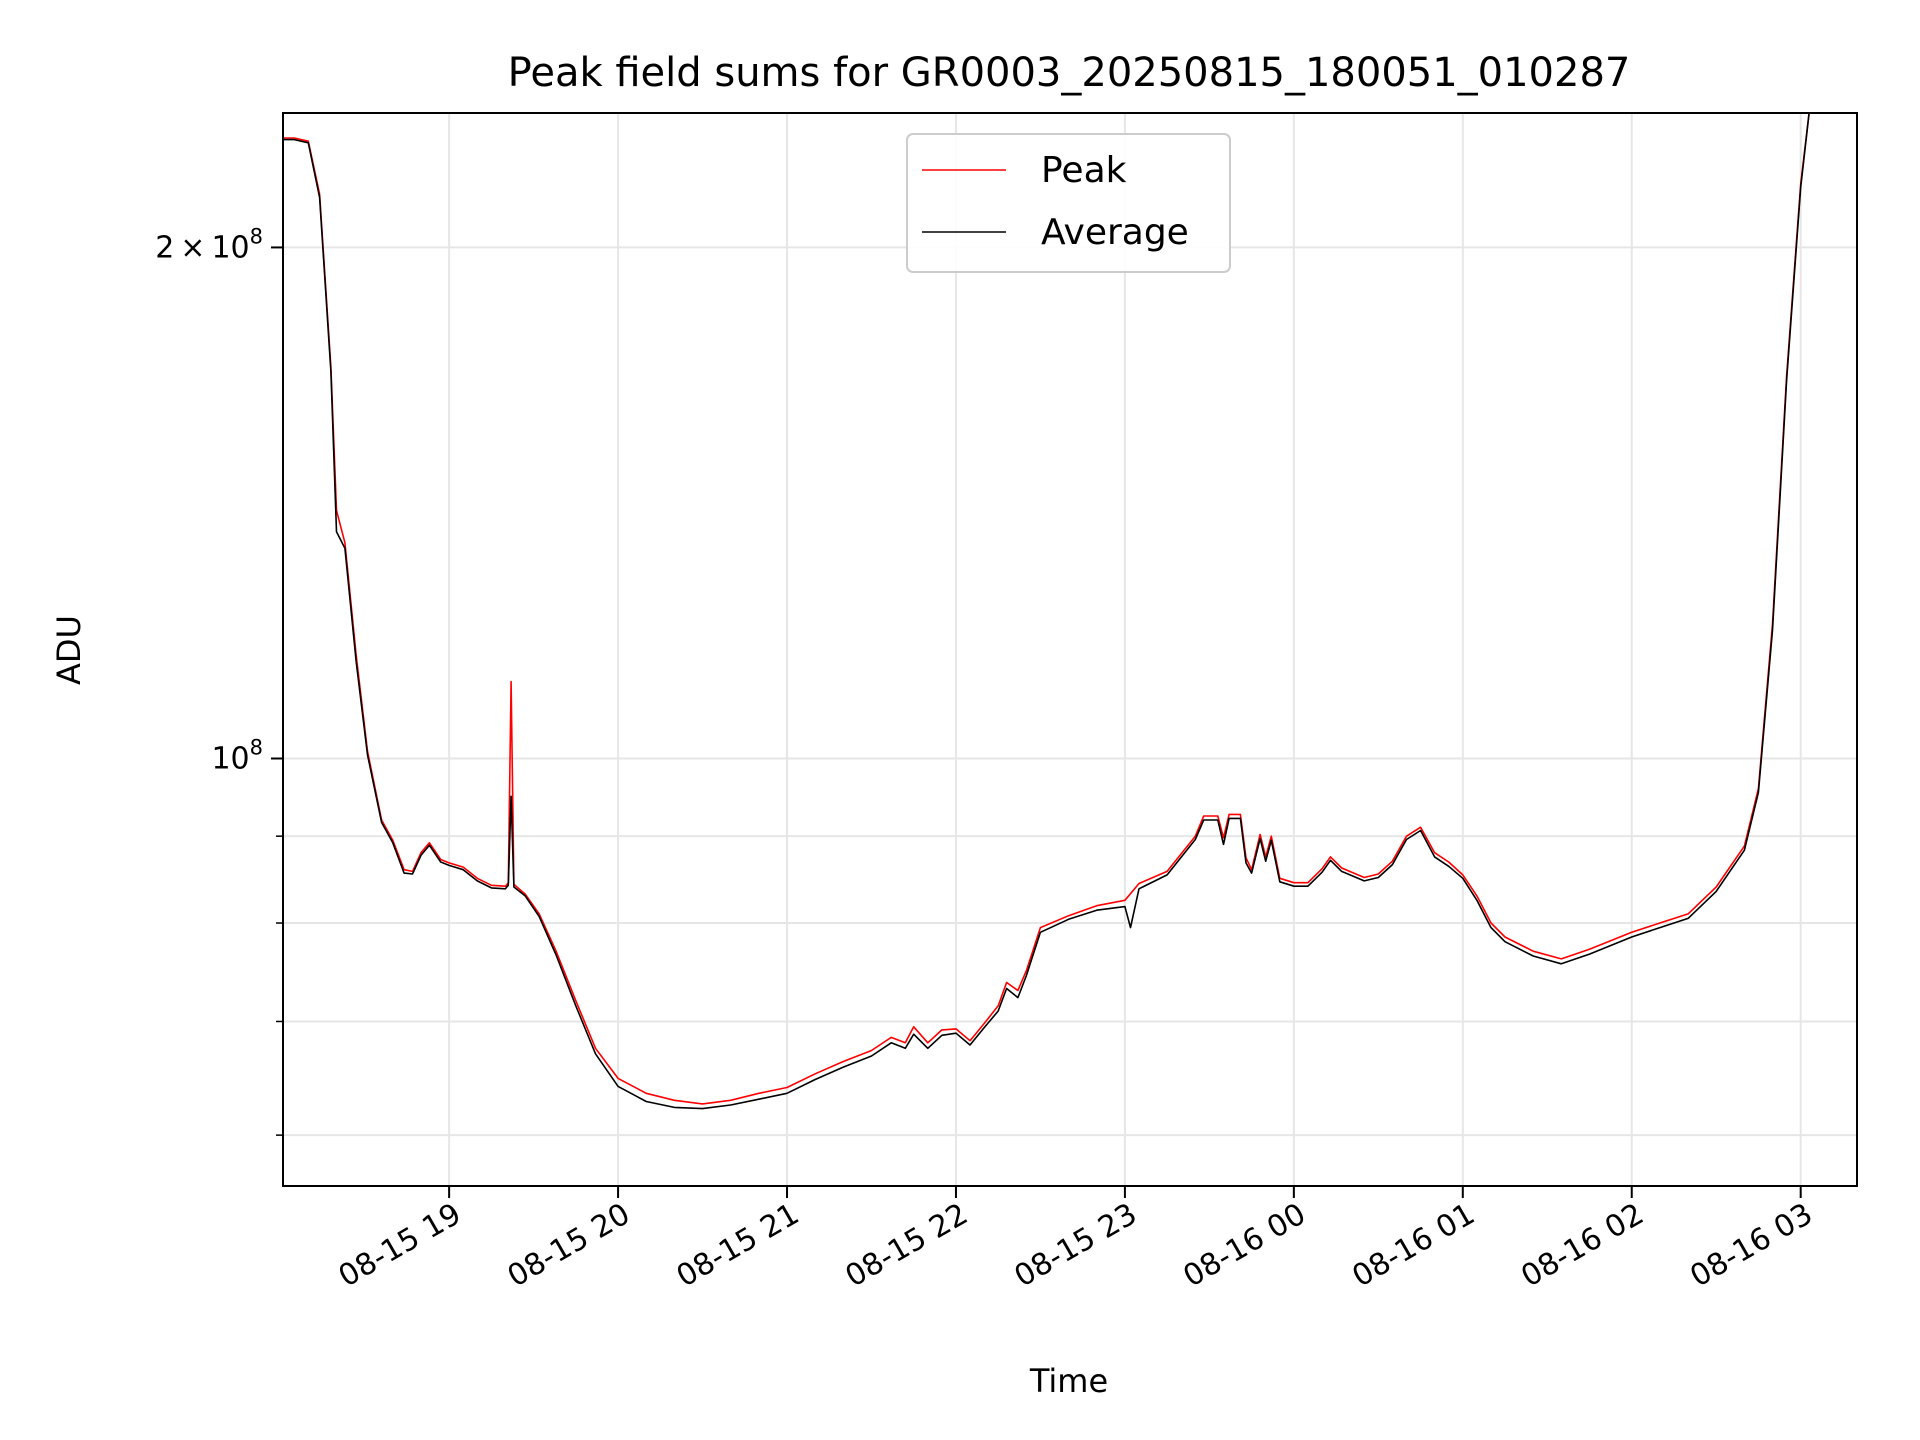  I want to click on y-tick-label: 2 × 10⁸, so click(209, 244).